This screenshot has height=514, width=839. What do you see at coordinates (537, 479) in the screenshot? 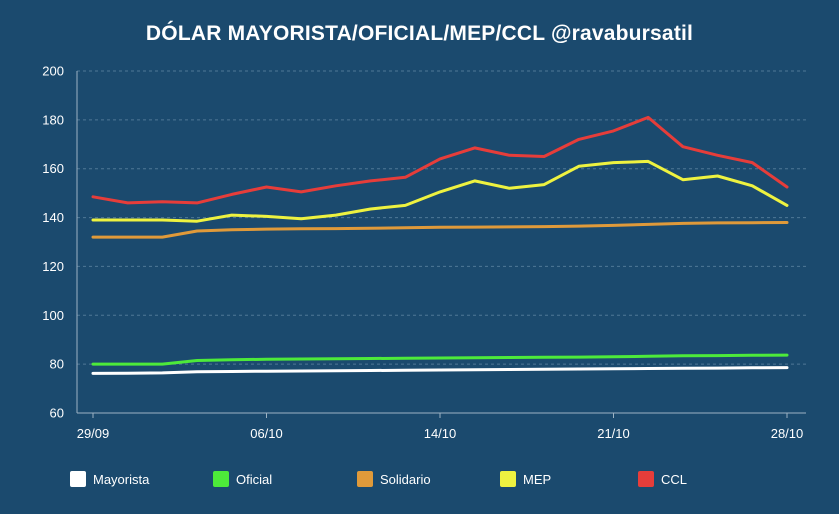
I see `legend-label-mep: MEP` at bounding box center [537, 479].